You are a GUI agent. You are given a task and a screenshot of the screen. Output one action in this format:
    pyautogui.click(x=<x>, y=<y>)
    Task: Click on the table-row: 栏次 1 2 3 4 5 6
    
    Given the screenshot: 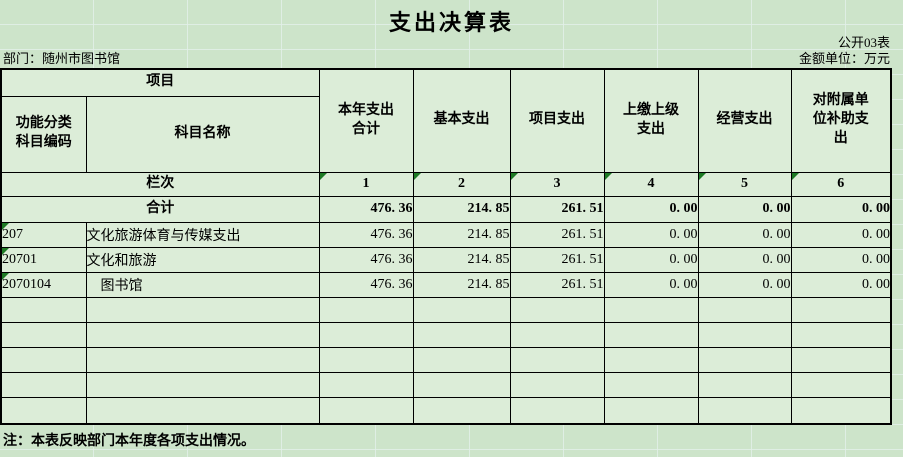 What is the action you would take?
    pyautogui.click(x=446, y=184)
    